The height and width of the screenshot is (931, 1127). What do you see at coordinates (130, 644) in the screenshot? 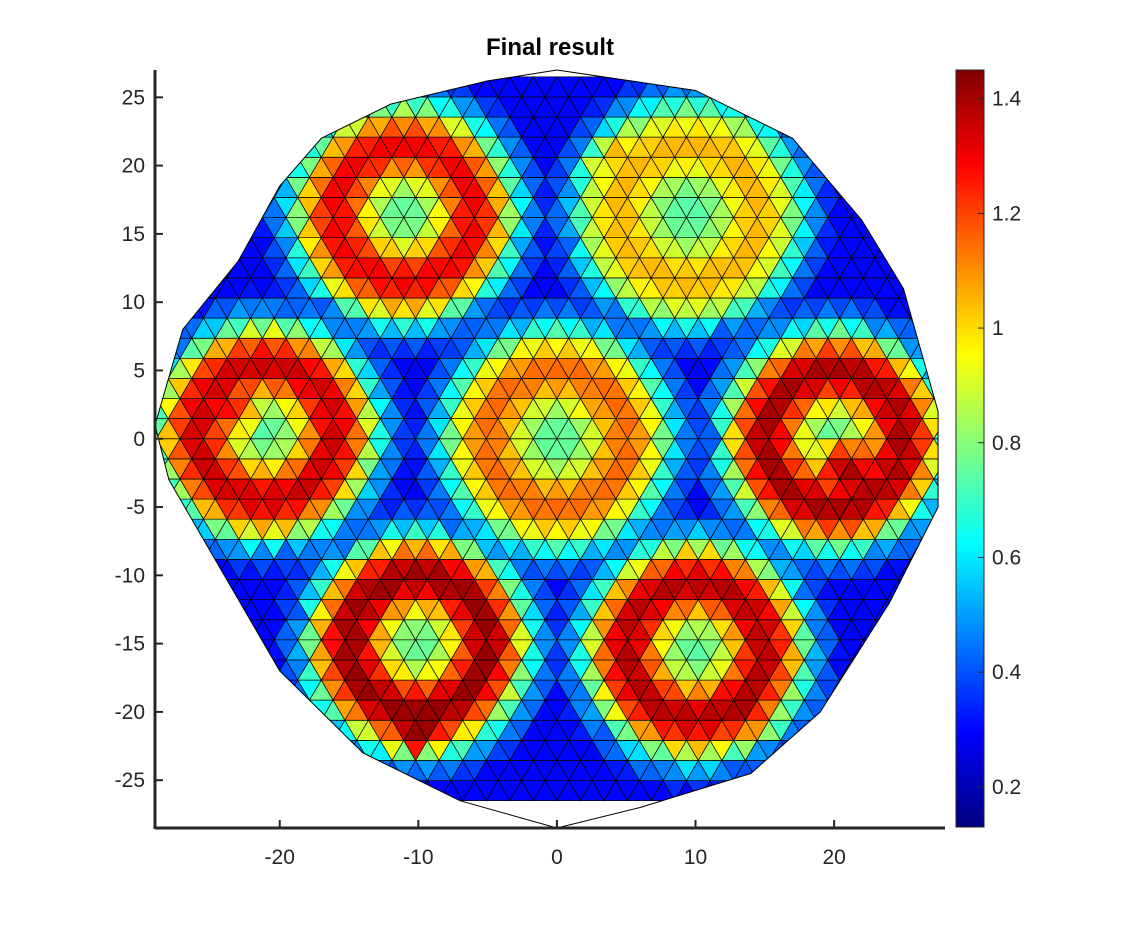
I see `y-tick-label: -15` at bounding box center [130, 644].